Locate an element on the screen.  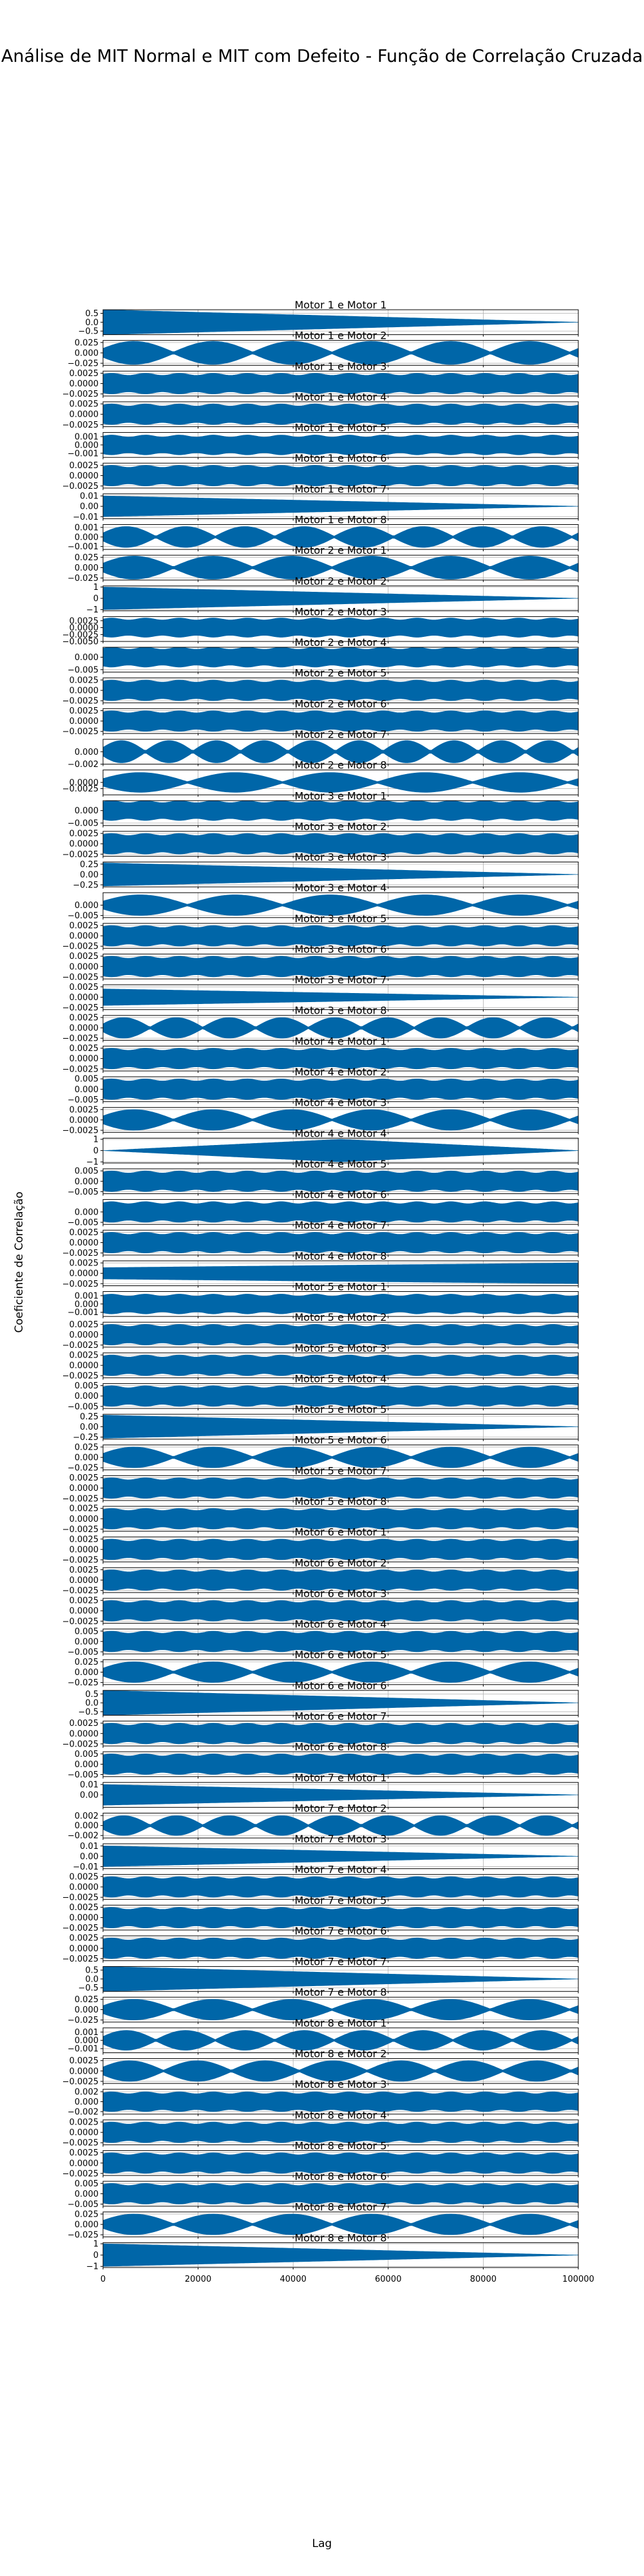
y-tick-label: 0 is located at coordinates (96, 599).